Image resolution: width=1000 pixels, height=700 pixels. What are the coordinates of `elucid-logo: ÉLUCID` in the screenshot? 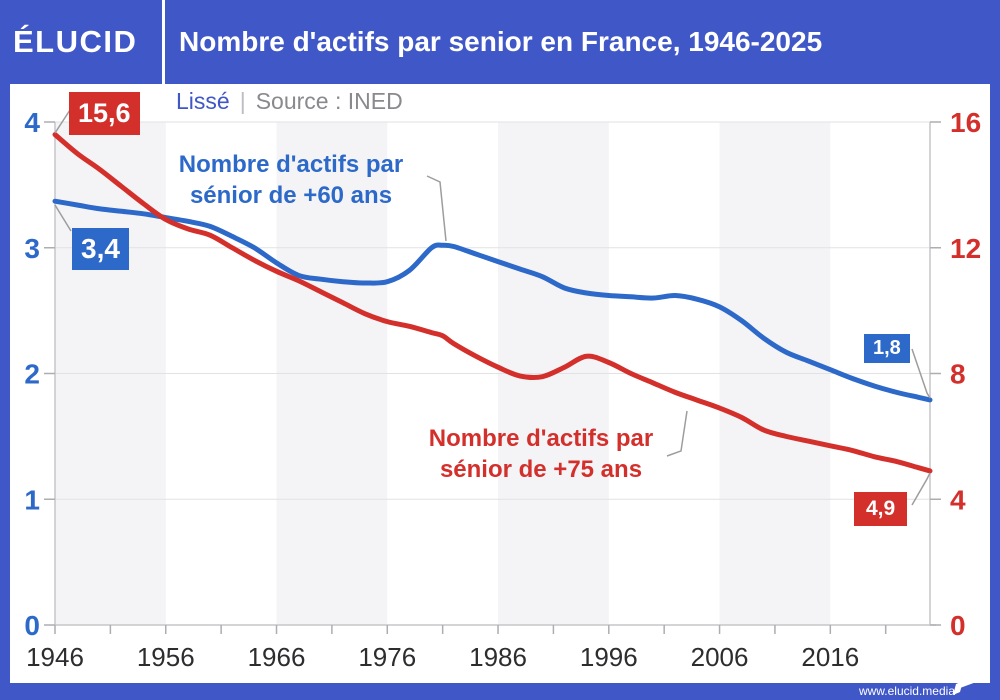 It's located at (75, 41).